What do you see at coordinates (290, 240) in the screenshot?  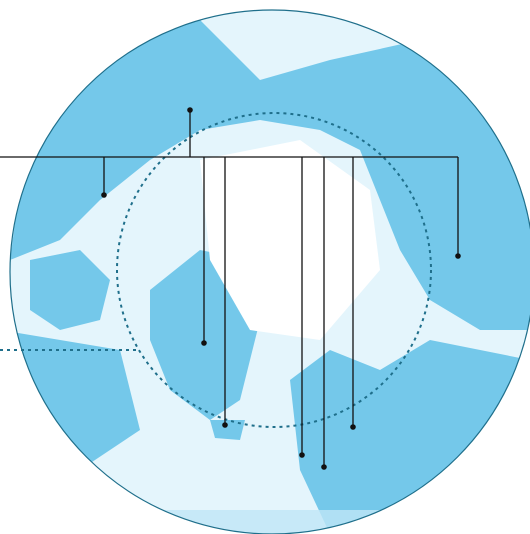 I see `ice-cap` at bounding box center [290, 240].